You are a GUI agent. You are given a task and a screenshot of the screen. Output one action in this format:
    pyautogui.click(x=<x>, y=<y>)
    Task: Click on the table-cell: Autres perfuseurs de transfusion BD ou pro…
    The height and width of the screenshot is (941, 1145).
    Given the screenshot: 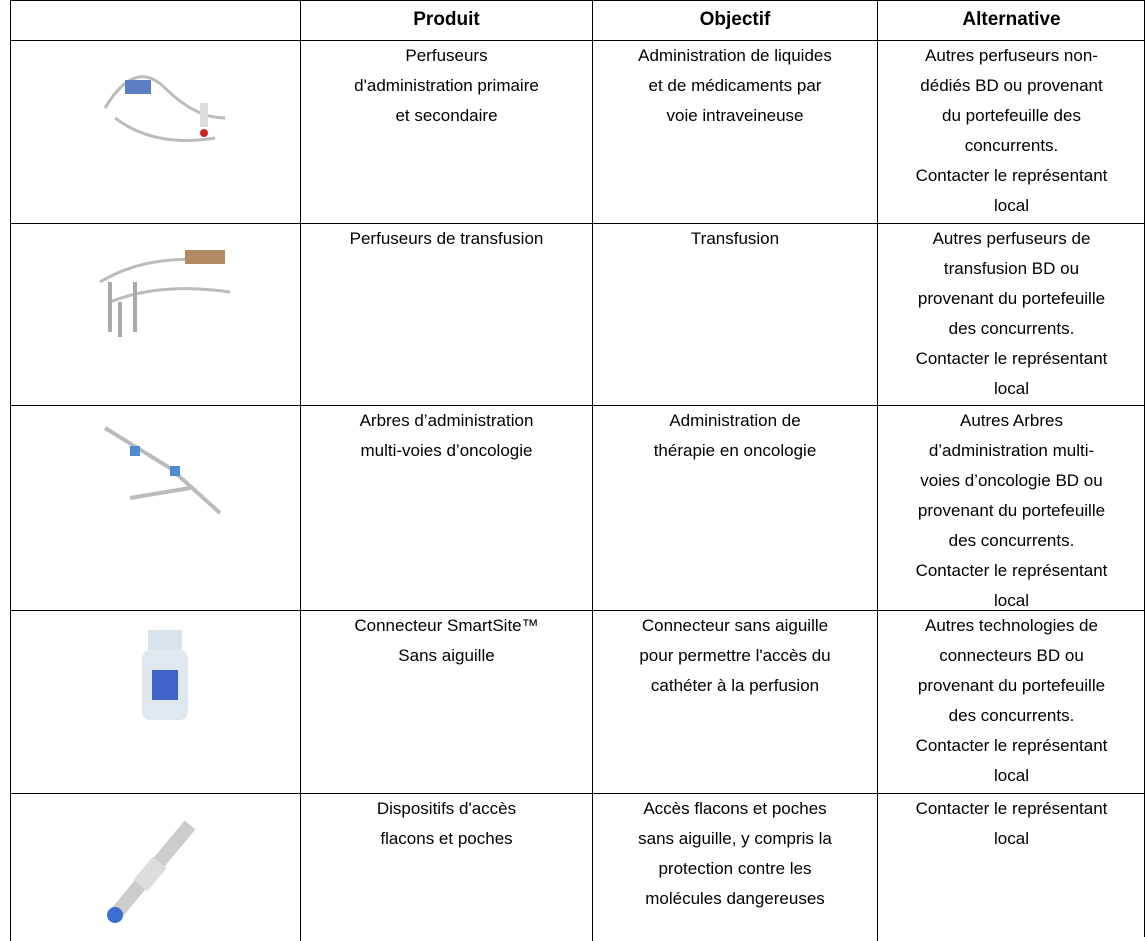 What is the action you would take?
    pyautogui.click(x=1011, y=314)
    